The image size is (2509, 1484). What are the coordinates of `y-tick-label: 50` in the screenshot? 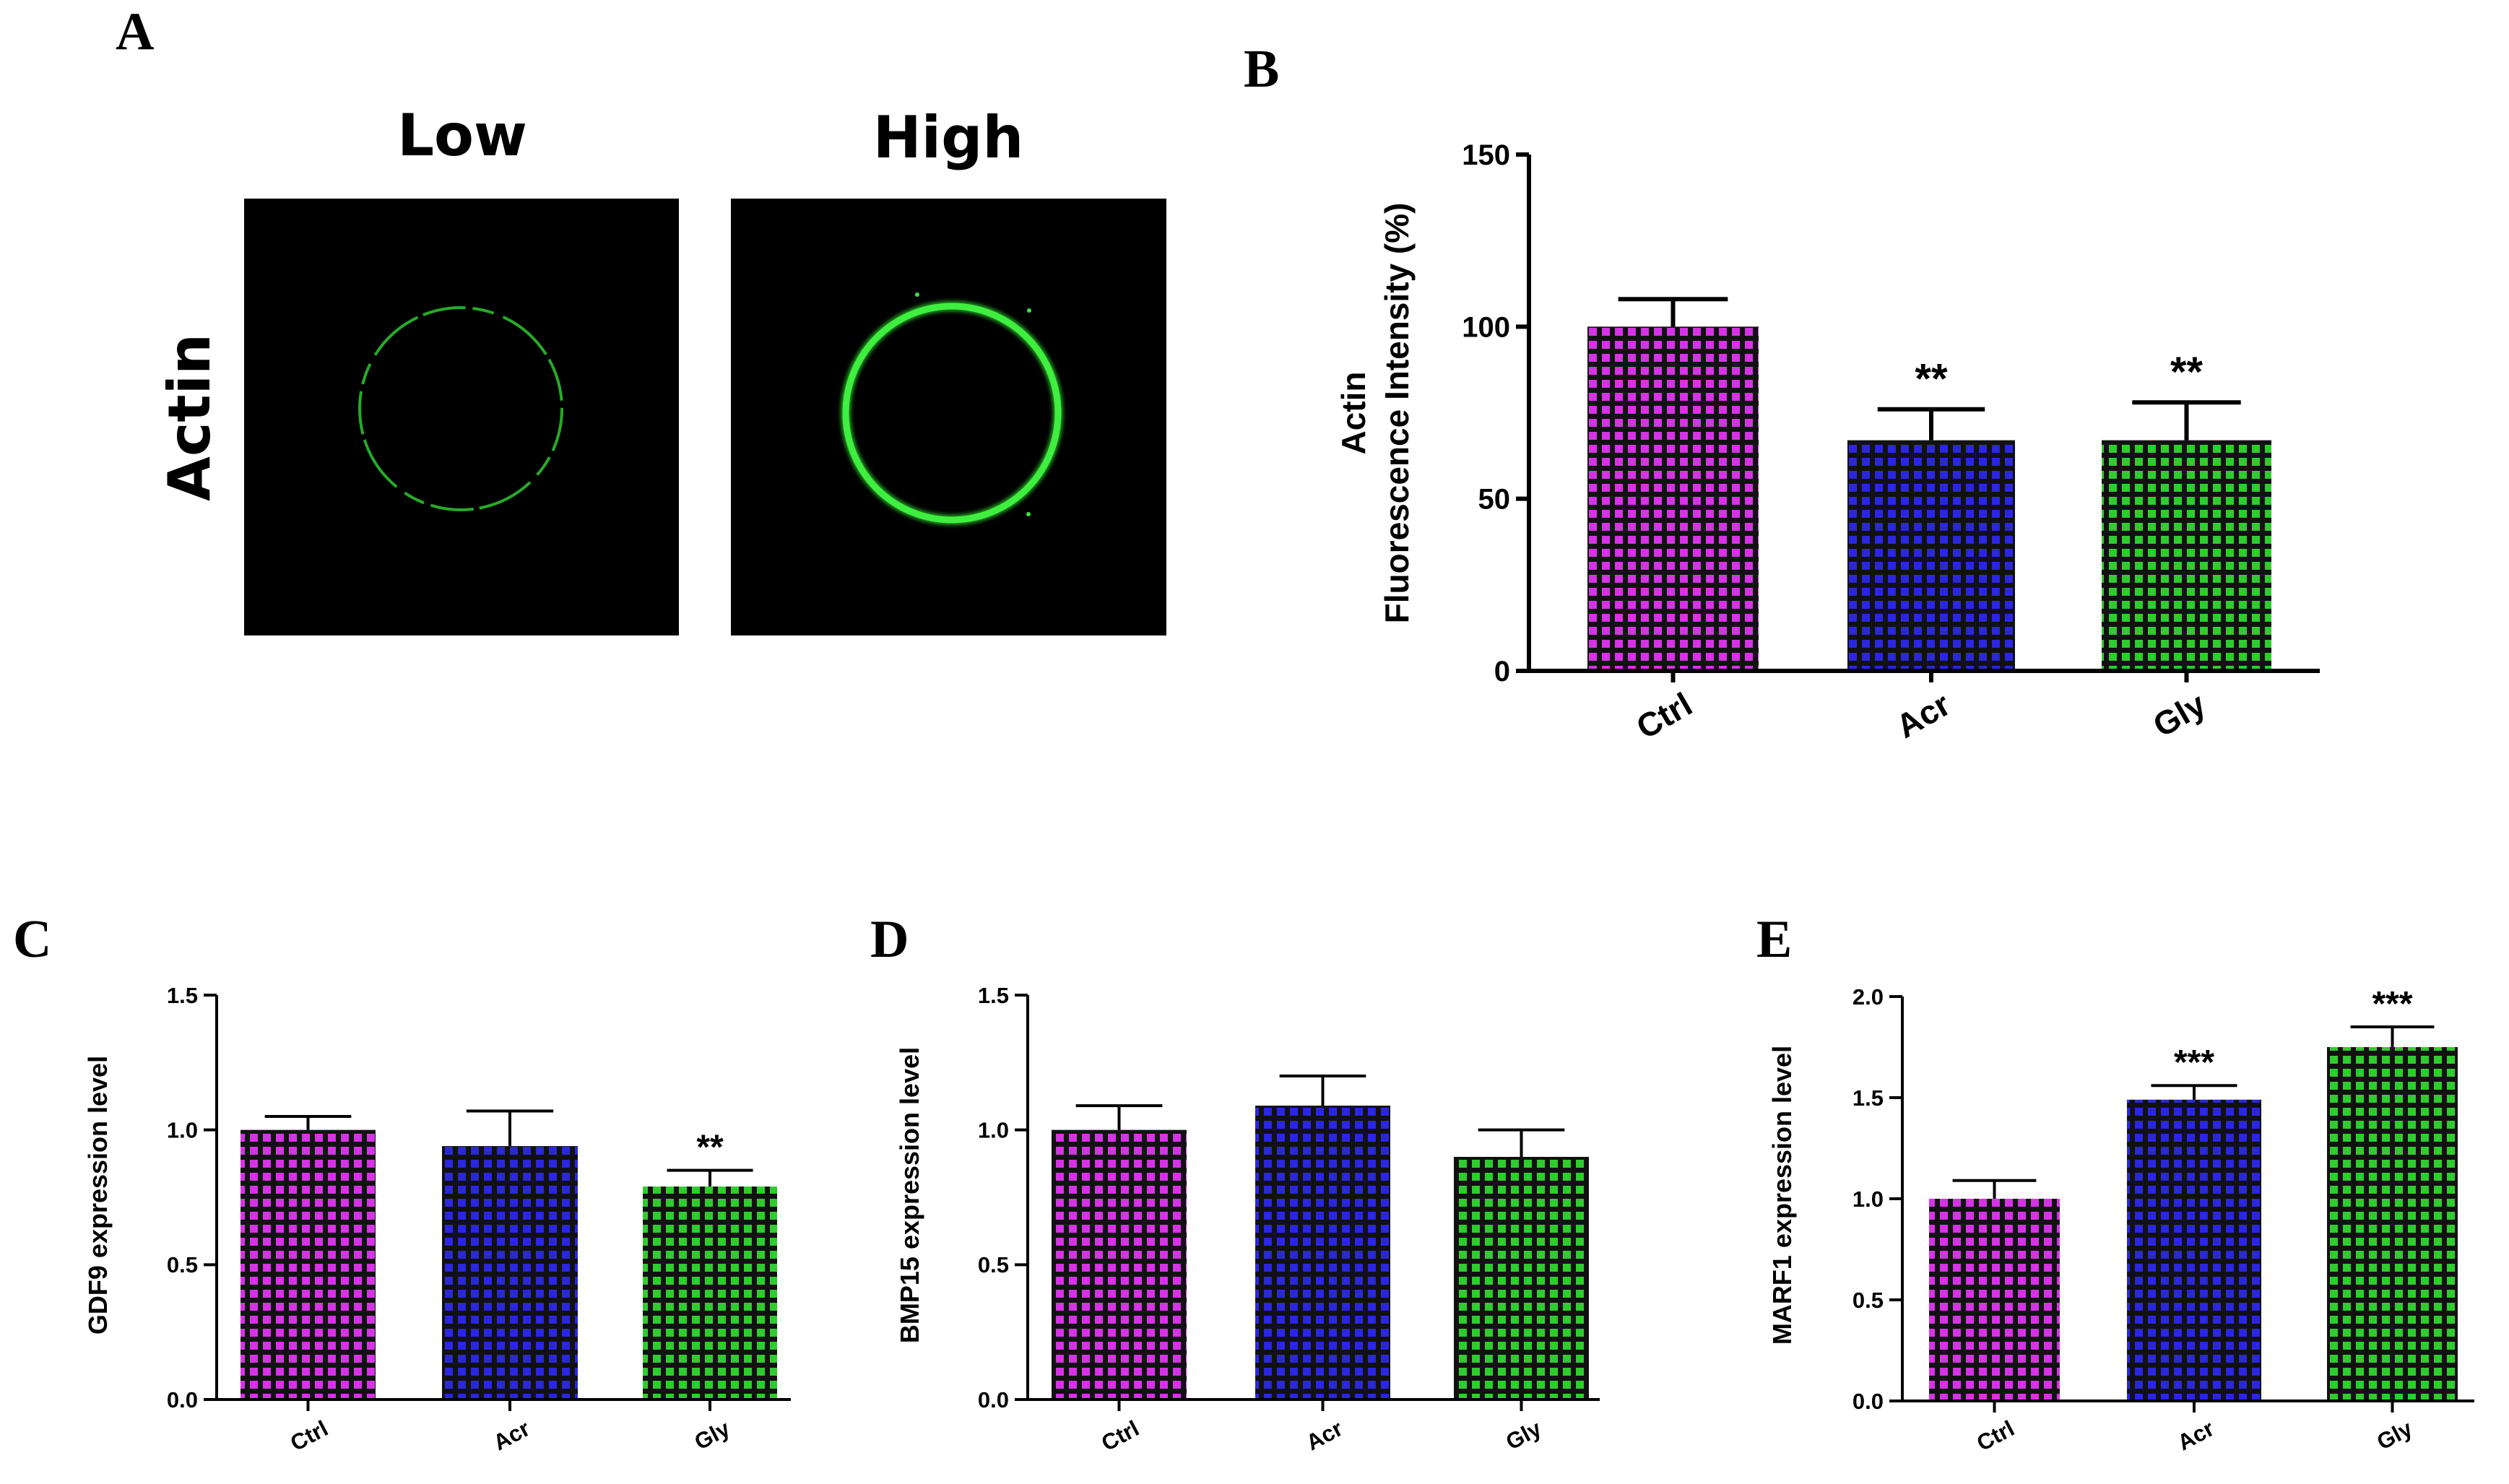 It's located at (1494, 500).